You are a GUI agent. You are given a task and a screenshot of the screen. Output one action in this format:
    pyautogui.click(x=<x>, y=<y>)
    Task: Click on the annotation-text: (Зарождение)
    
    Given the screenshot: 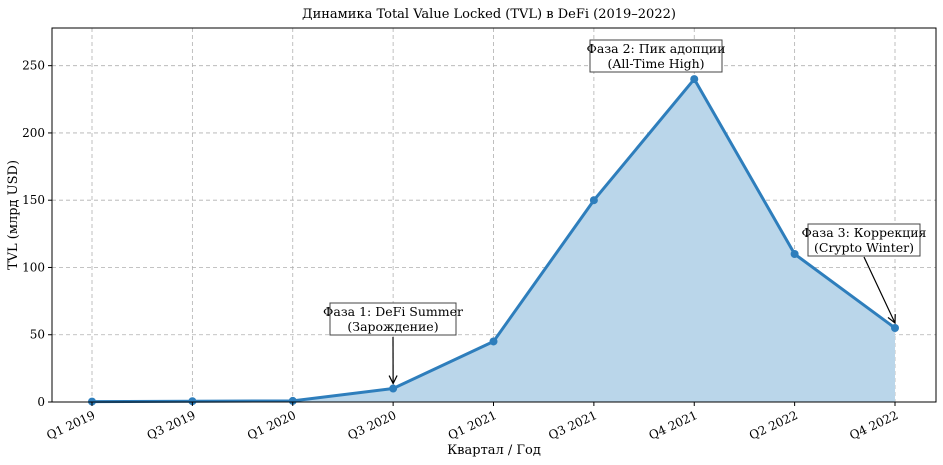 What is the action you would take?
    pyautogui.click(x=392, y=326)
    